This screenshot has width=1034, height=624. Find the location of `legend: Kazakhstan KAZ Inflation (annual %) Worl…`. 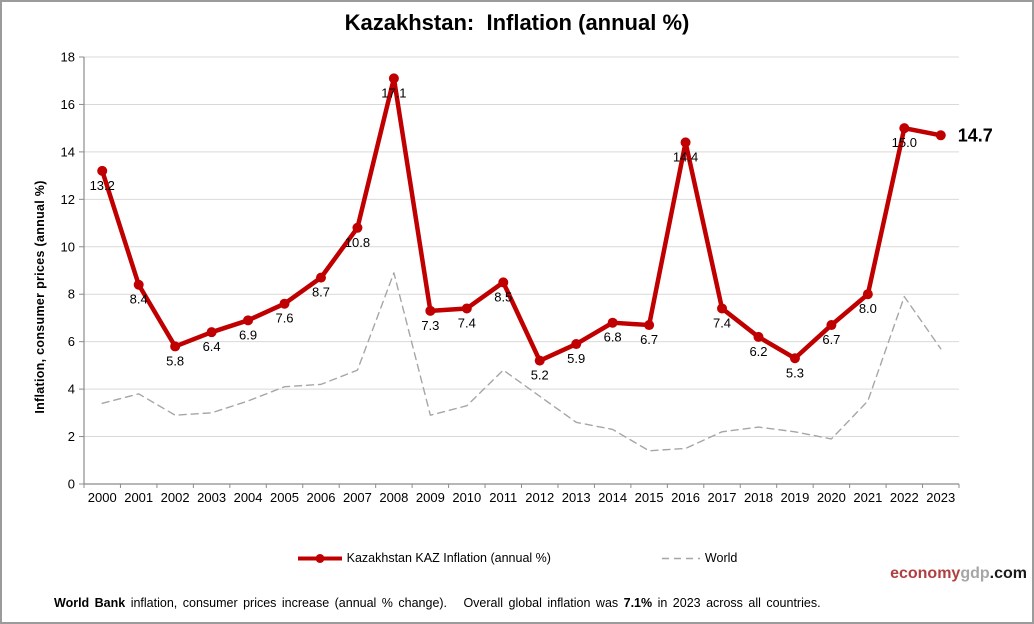

legend: Kazakhstan KAZ Inflation (annual %) Worl… is located at coordinates (517, 558).